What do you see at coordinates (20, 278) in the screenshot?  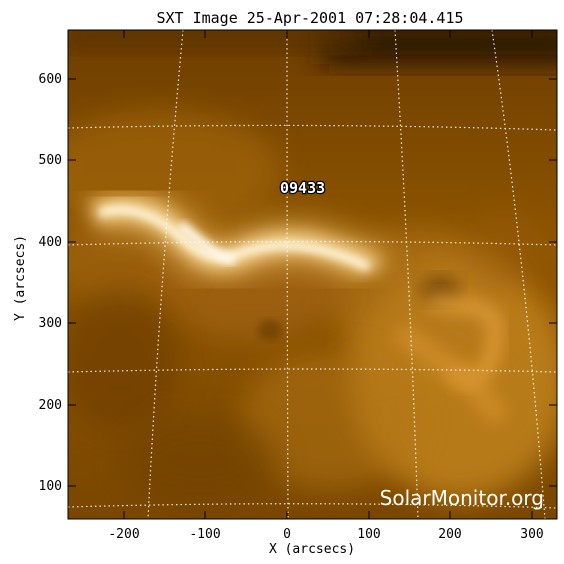 I see `y-axis-label: Y (arcsecs)` at bounding box center [20, 278].